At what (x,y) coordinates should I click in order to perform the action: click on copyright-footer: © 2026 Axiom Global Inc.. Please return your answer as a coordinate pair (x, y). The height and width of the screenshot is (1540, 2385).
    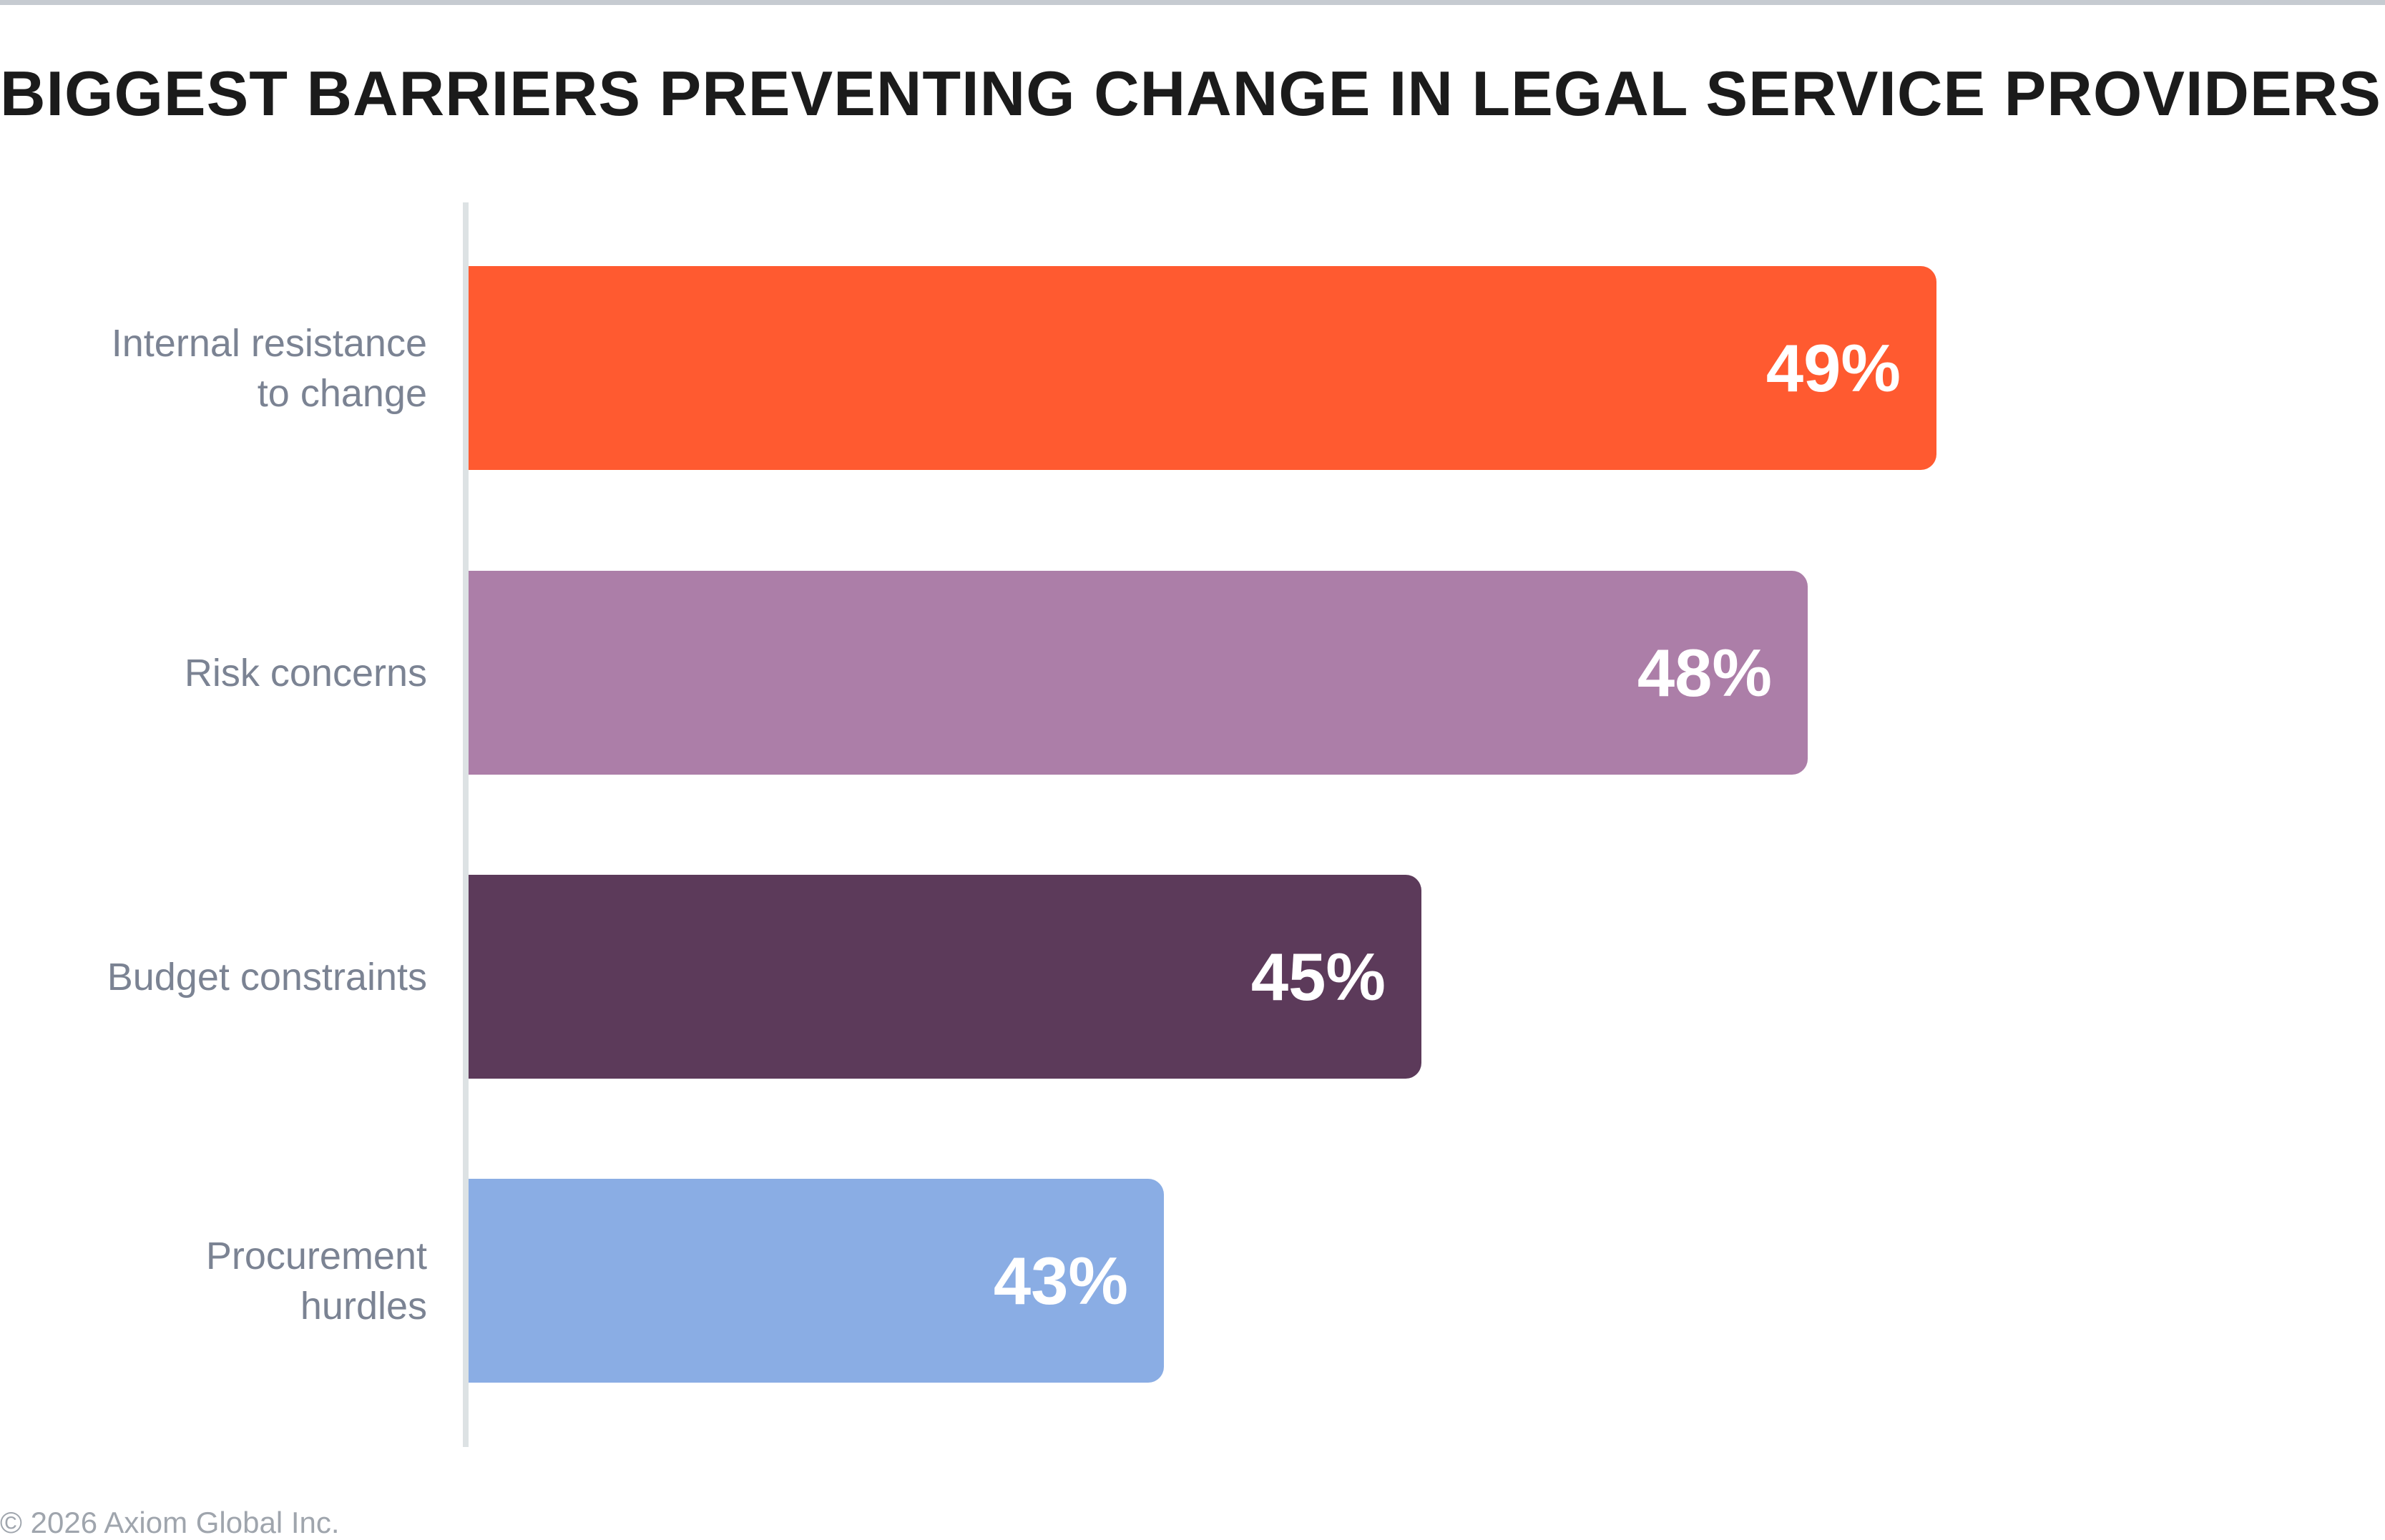
    Looking at the image, I should click on (170, 1522).